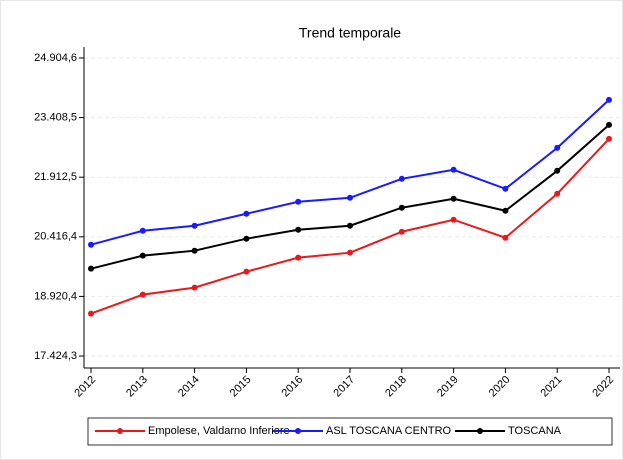  I want to click on y-tick-label: 21.912,5, so click(55, 177).